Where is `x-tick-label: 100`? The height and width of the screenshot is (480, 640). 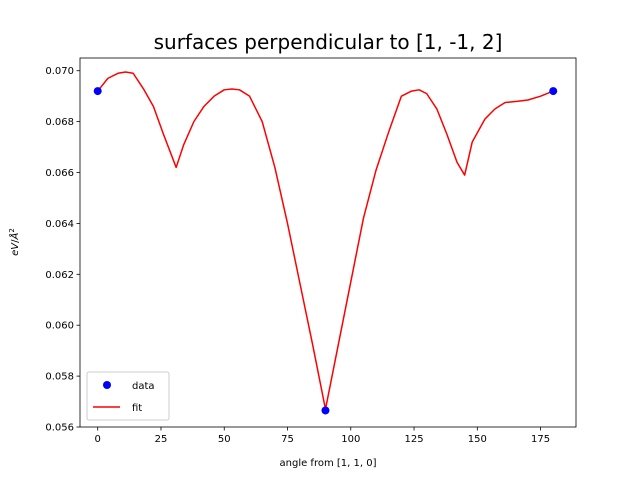 x-tick-label: 100 is located at coordinates (350, 439).